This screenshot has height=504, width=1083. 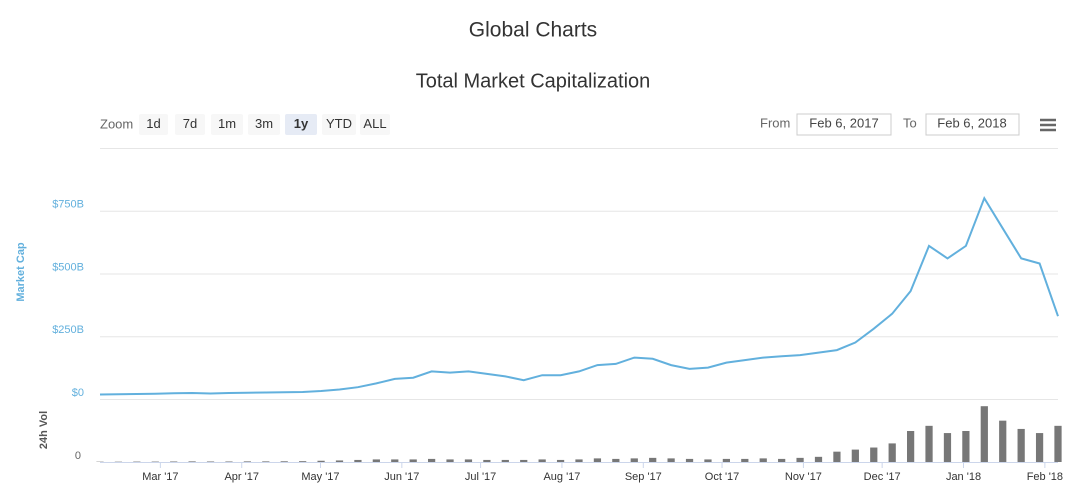 I want to click on from-label: From, so click(x=775, y=122).